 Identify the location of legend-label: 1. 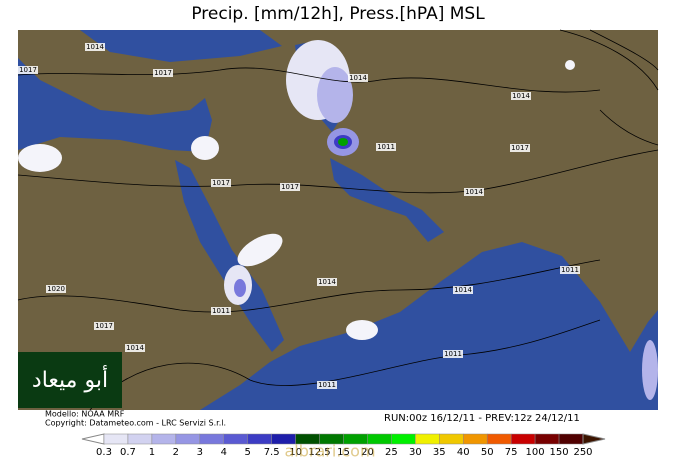
(152, 452).